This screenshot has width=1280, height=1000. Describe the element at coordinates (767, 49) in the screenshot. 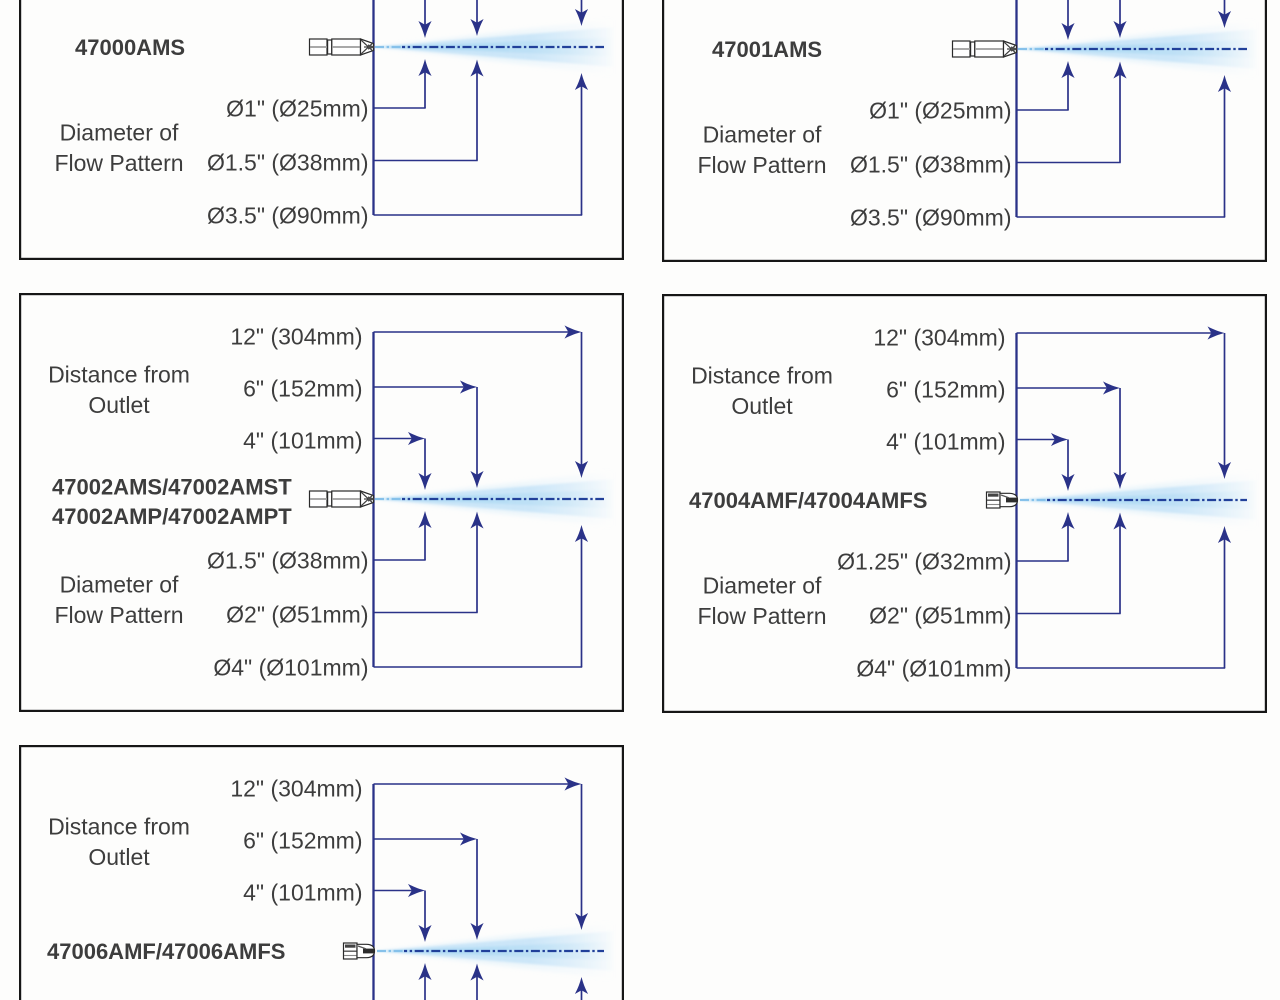

I see `svg-text: 47001AMS` at that location.